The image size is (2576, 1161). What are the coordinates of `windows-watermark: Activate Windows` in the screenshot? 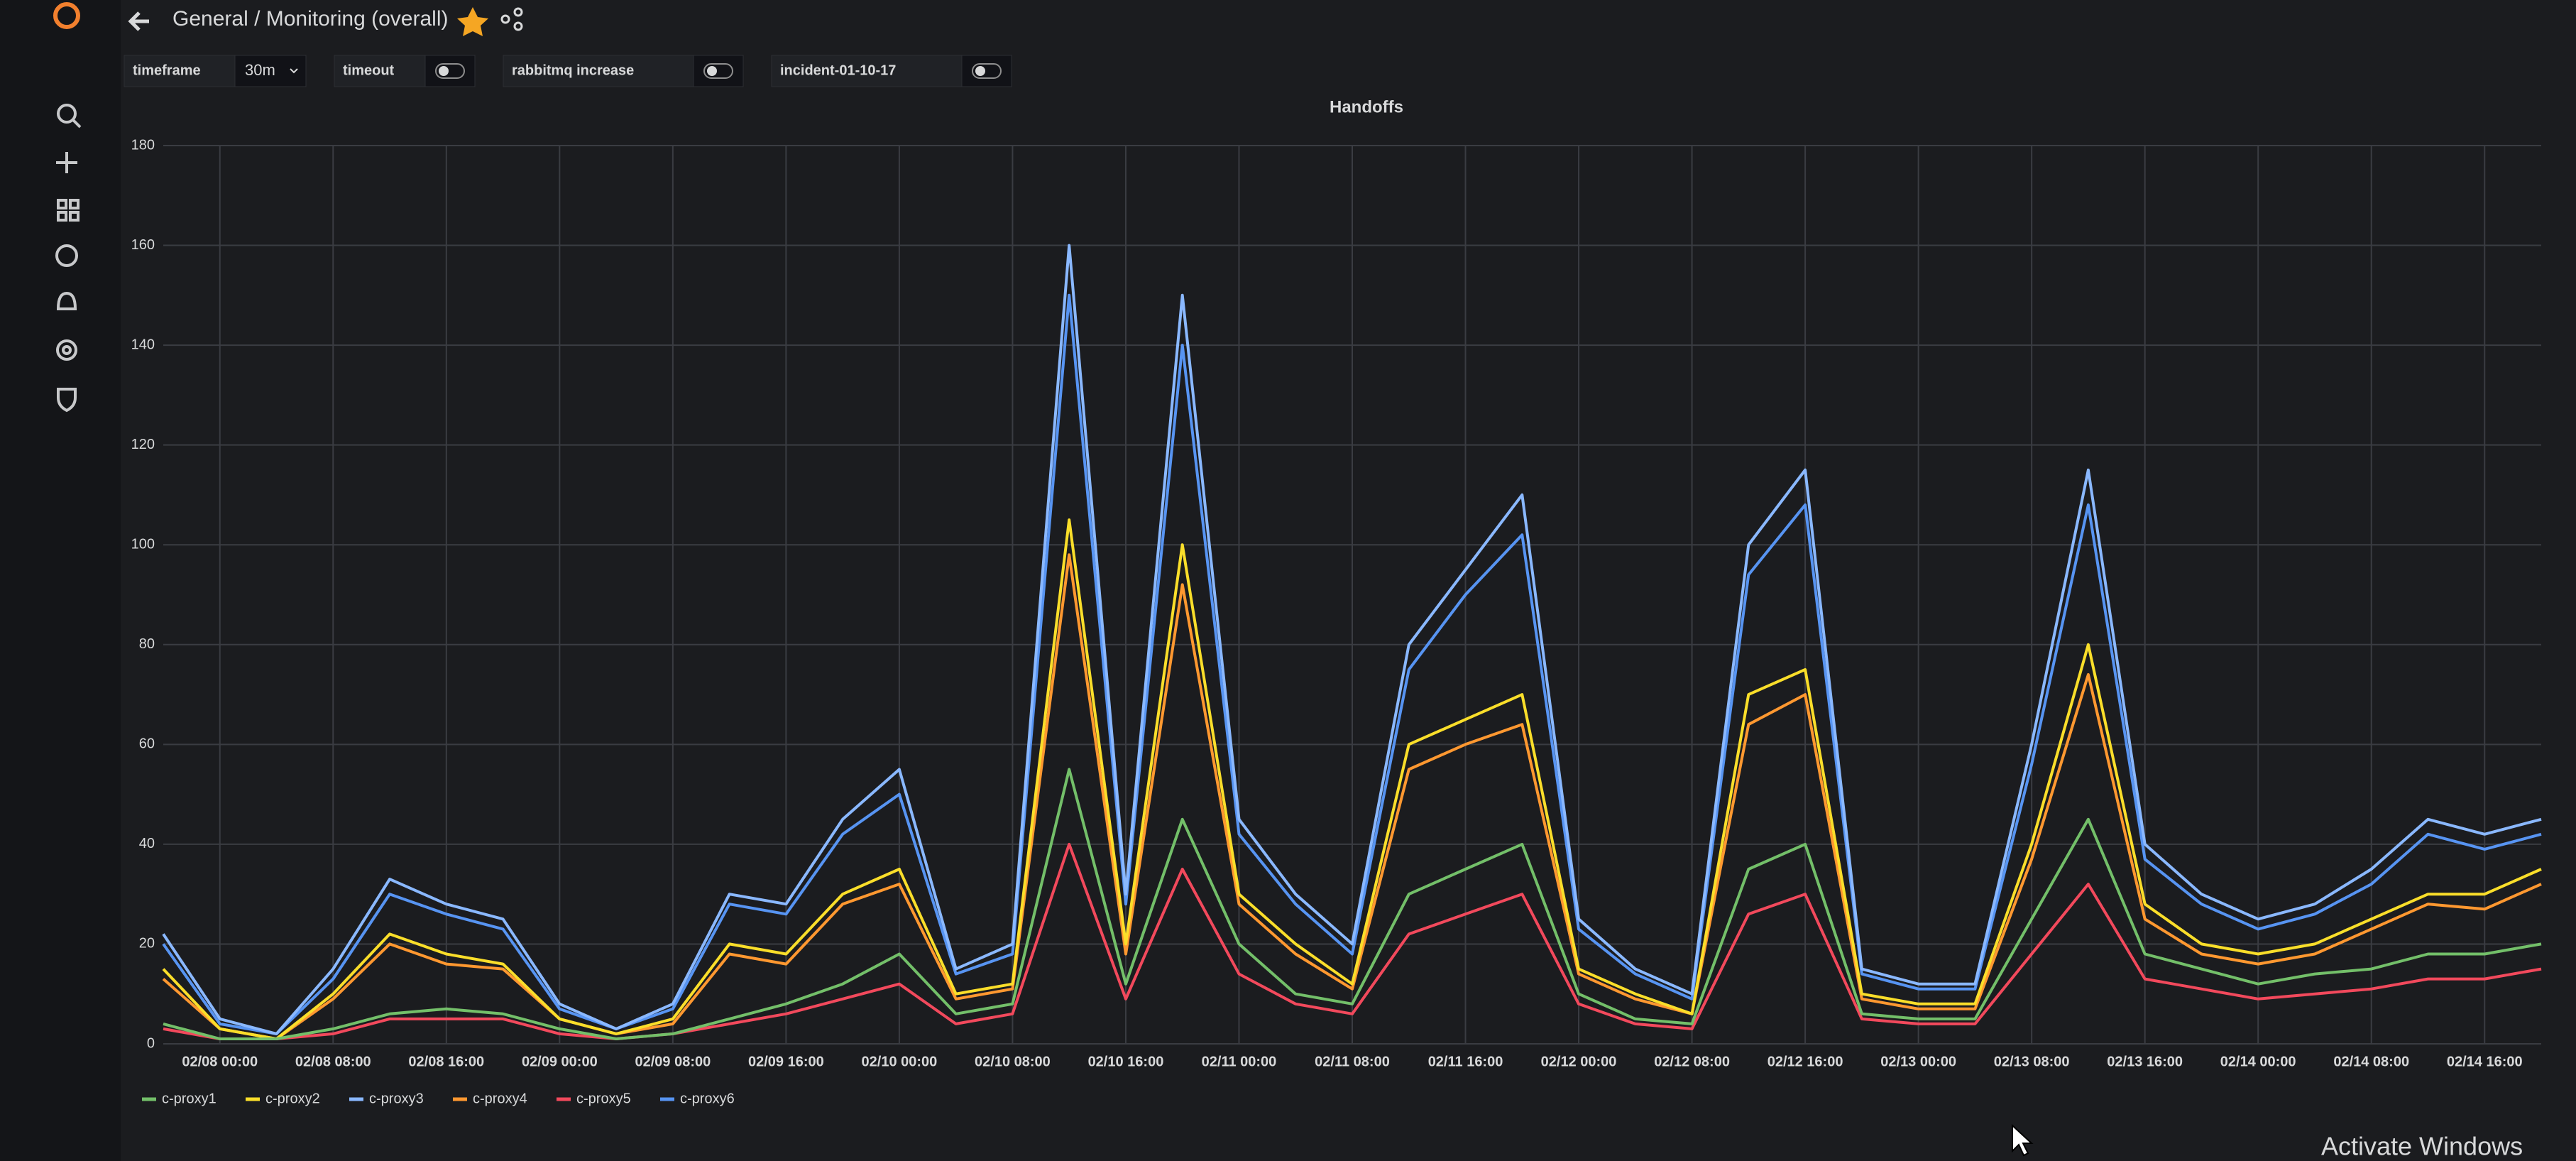 It's located at (2422, 1146).